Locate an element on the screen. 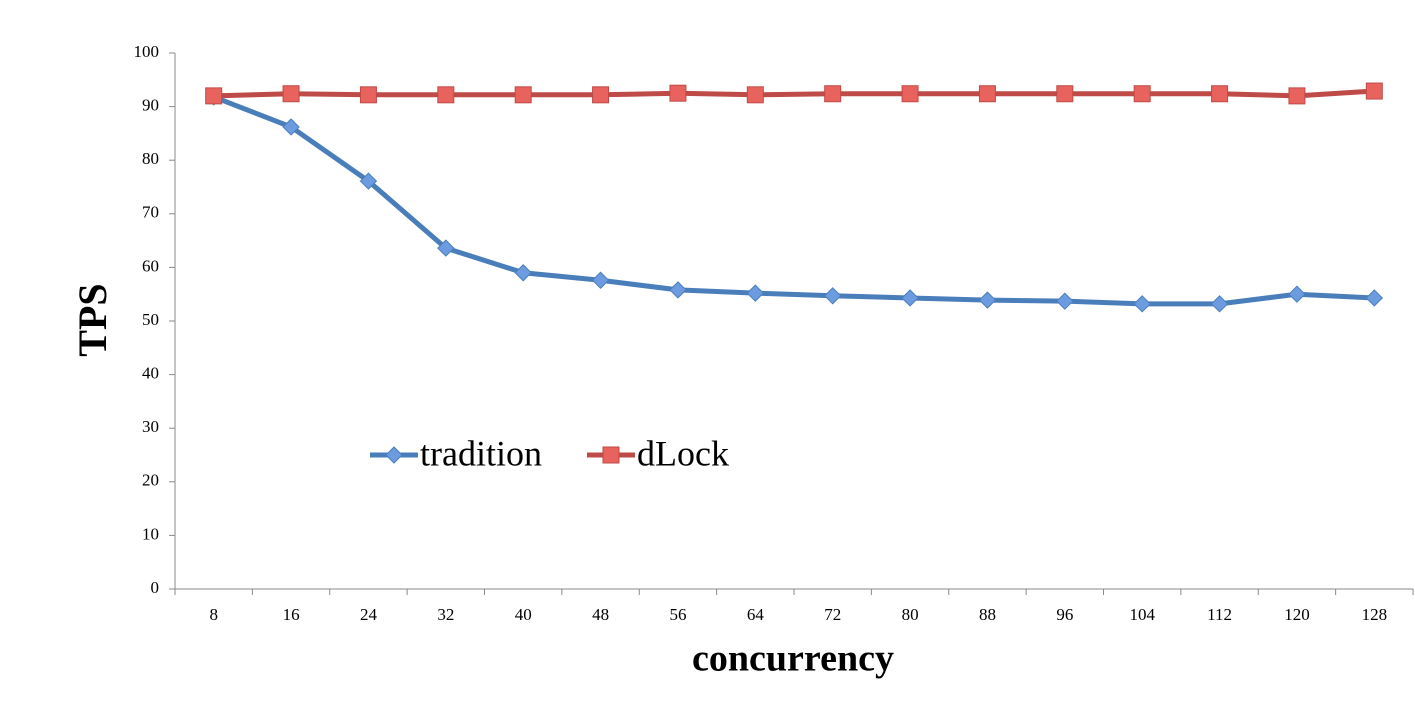  y-tick-label: 70 is located at coordinates (150, 212).